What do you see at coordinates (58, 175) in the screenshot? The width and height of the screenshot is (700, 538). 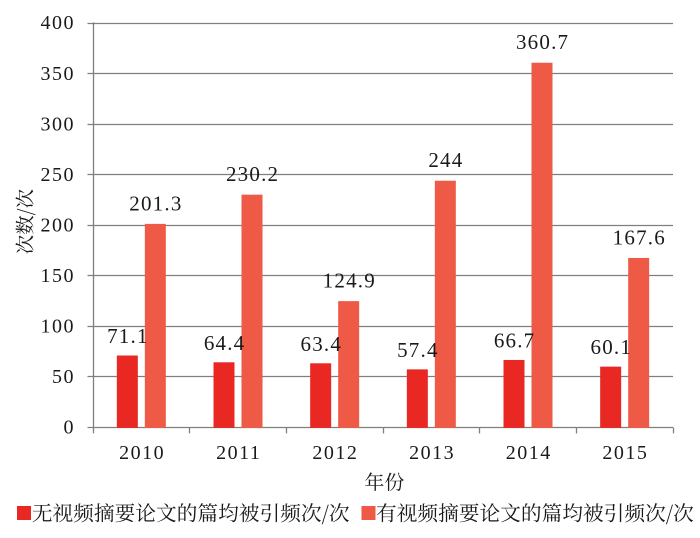 I see `svg-text: 250` at bounding box center [58, 175].